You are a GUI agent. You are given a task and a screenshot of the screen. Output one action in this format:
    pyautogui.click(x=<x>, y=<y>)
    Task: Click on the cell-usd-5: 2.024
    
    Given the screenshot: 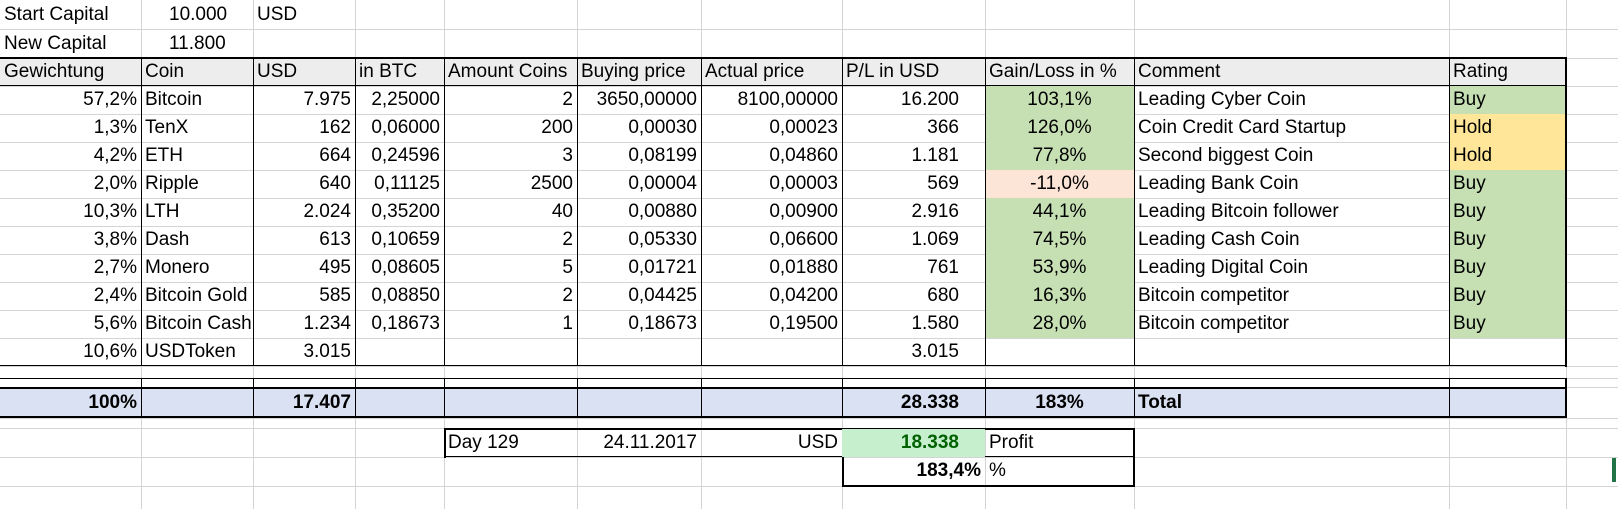 What is the action you would take?
    pyautogui.click(x=327, y=211)
    